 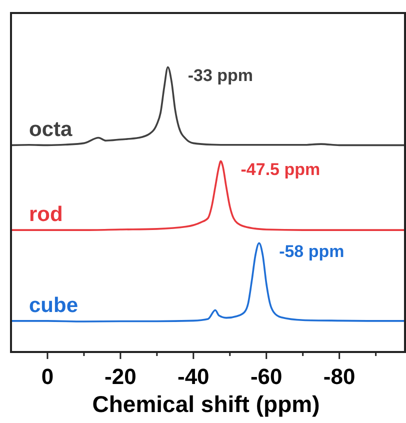 What do you see at coordinates (266, 376) in the screenshot?
I see `x-tick-label: -60` at bounding box center [266, 376].